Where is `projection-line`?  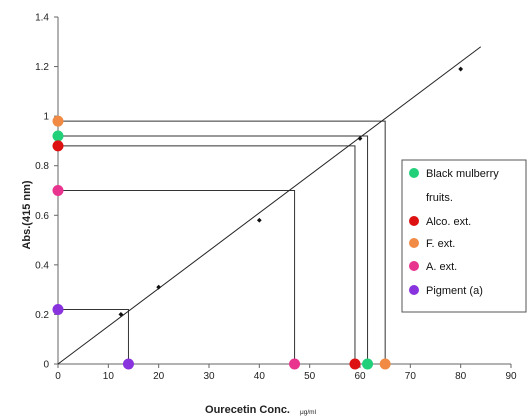 projection-line is located at coordinates (93, 336).